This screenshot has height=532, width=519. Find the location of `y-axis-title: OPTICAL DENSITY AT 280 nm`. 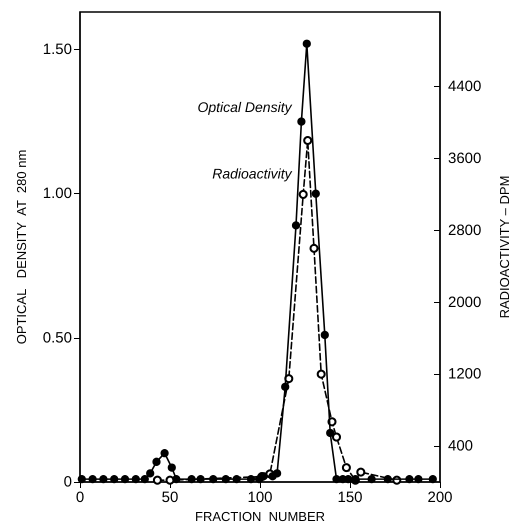

y-axis-title: OPTICAL DENSITY AT 280 nm is located at coordinates (21, 247).